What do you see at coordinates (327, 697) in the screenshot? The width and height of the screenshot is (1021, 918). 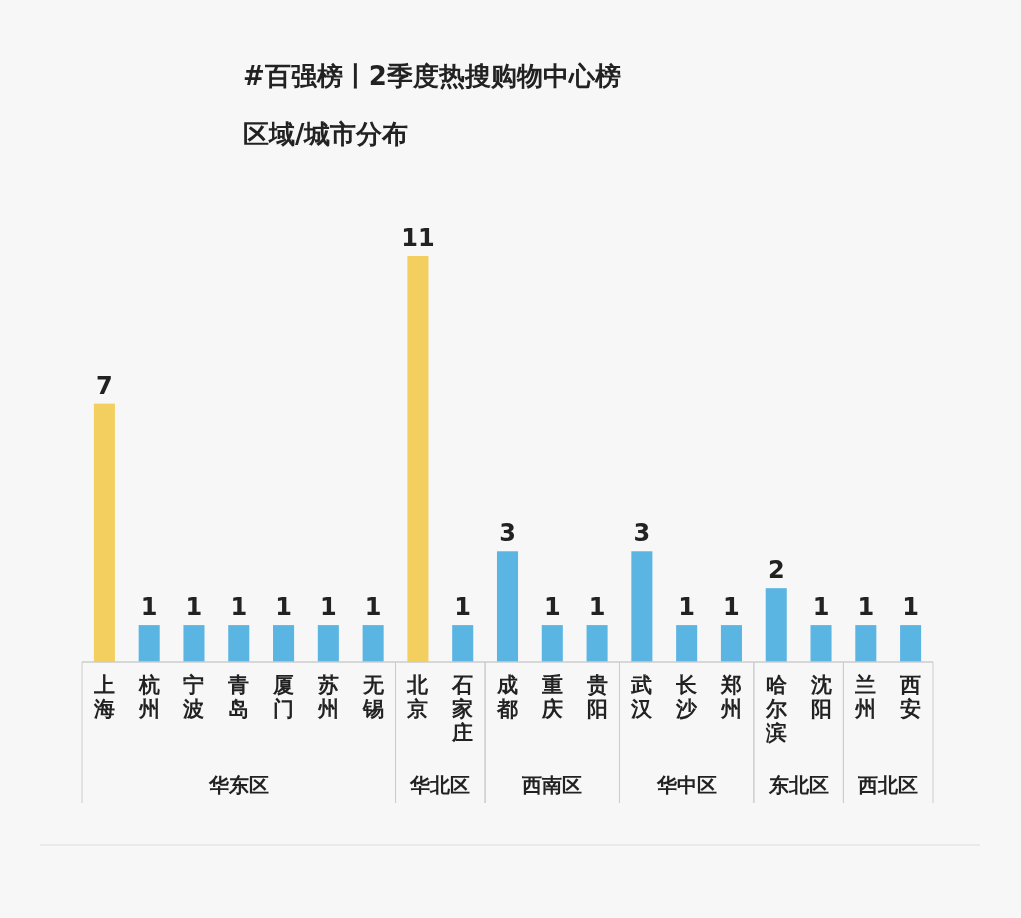 I see `x-tick-label: 苏州` at bounding box center [327, 697].